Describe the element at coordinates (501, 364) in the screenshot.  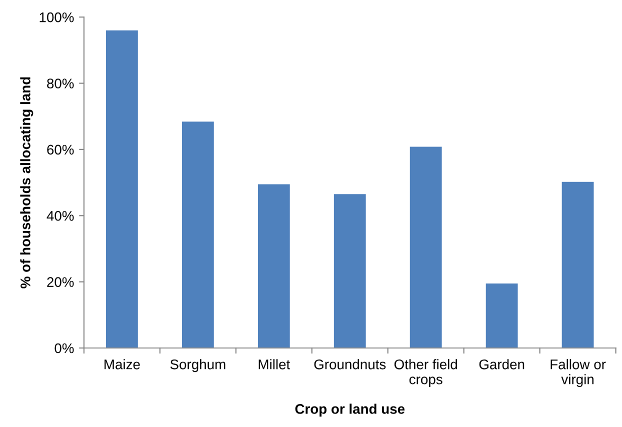
I see `x-tick-label: Garden` at that location.